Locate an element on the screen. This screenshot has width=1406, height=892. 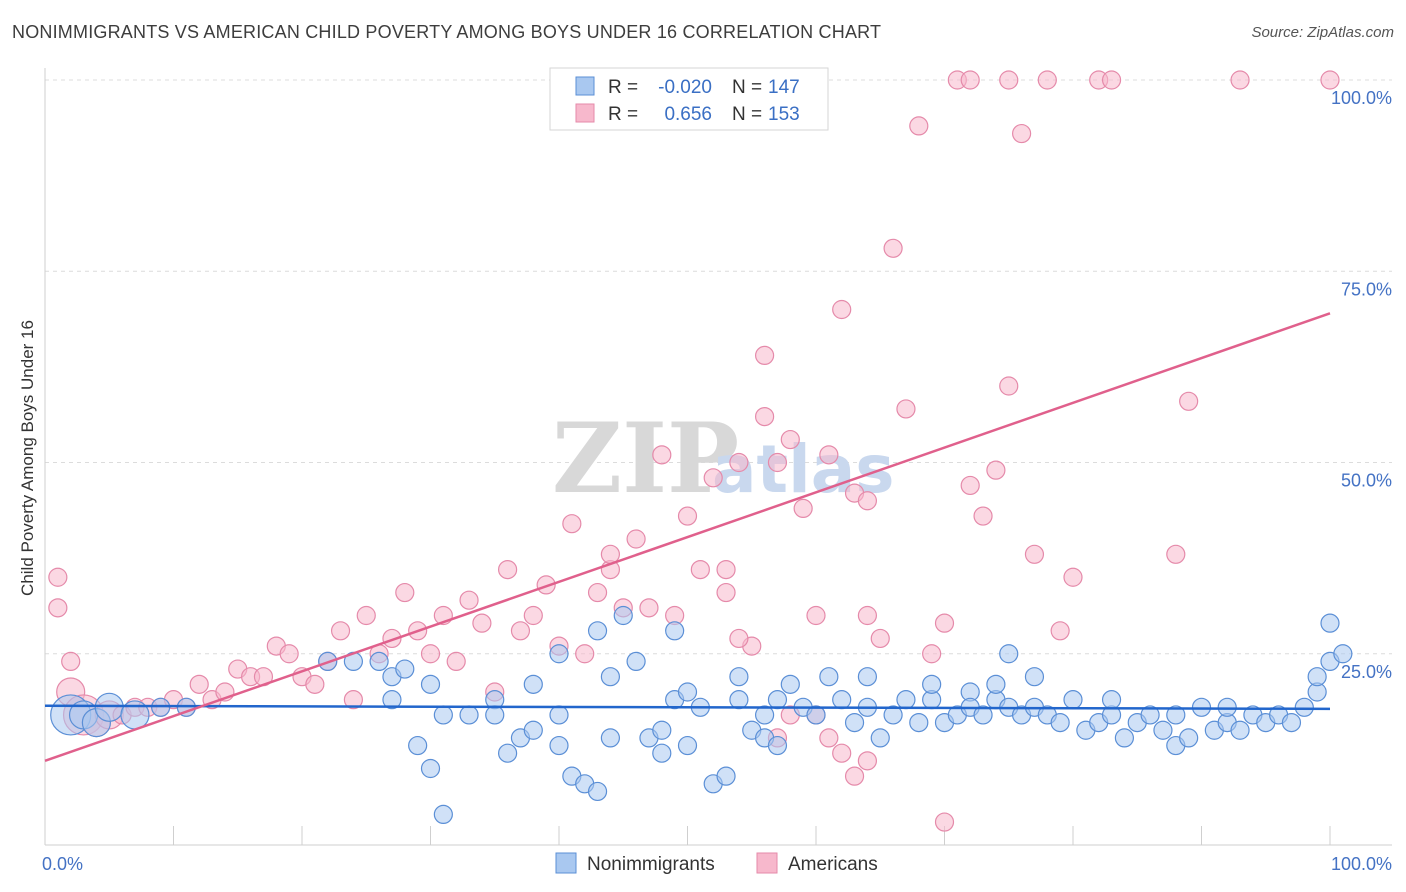
y-tick-label: 50.0% is located at coordinates (1366, 481).